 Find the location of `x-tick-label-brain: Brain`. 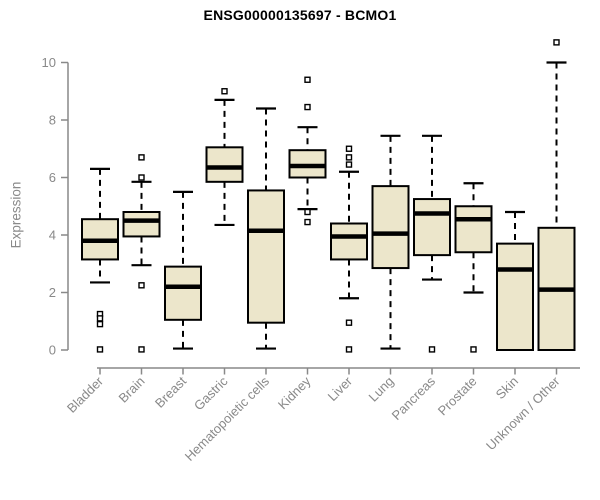

x-tick-label-brain: Brain is located at coordinates (132, 390).